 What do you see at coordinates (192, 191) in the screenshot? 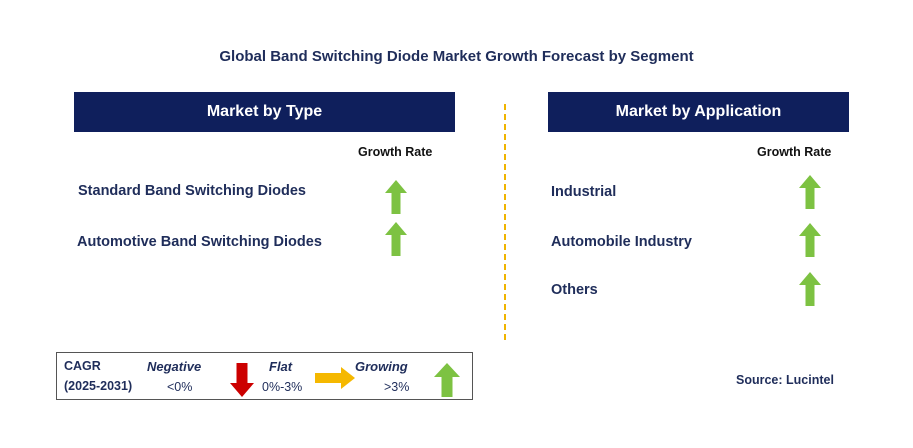
I see `segment-label-standard: Standard Band Switching Diodes` at bounding box center [192, 191].